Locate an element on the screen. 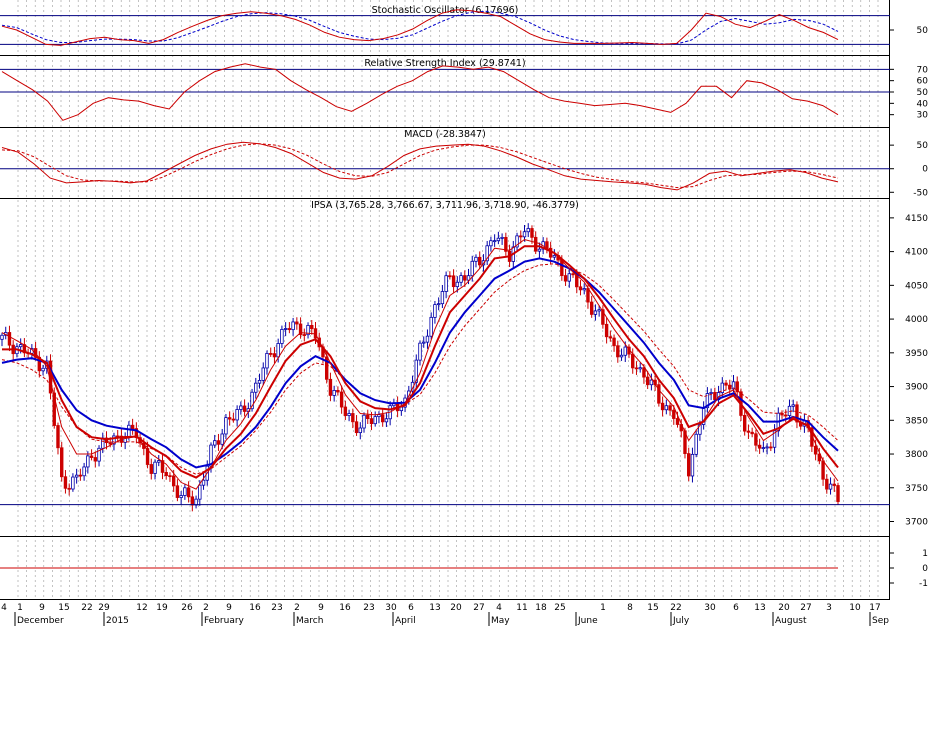 This screenshot has height=746, width=932. x-day-label: 12 is located at coordinates (141, 608).